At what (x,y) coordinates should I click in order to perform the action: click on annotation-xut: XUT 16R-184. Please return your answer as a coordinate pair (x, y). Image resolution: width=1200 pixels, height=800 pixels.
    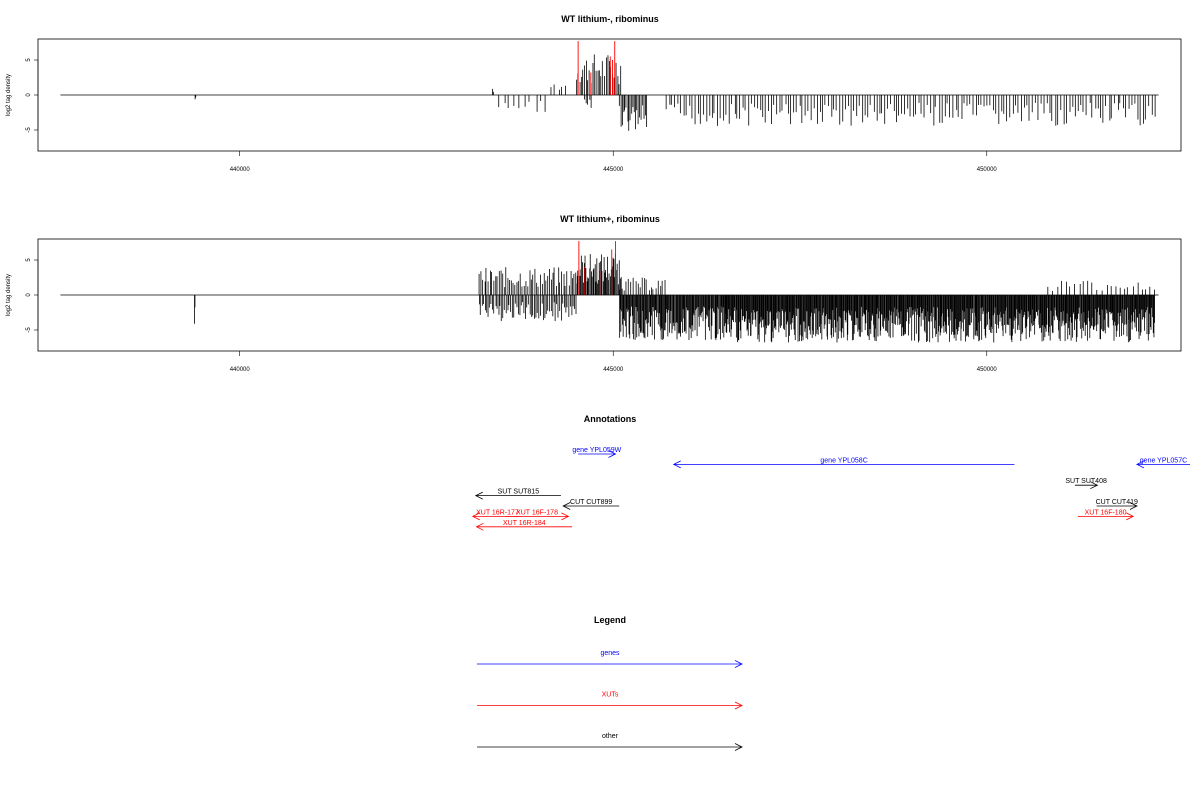
    Looking at the image, I should click on (524, 525).